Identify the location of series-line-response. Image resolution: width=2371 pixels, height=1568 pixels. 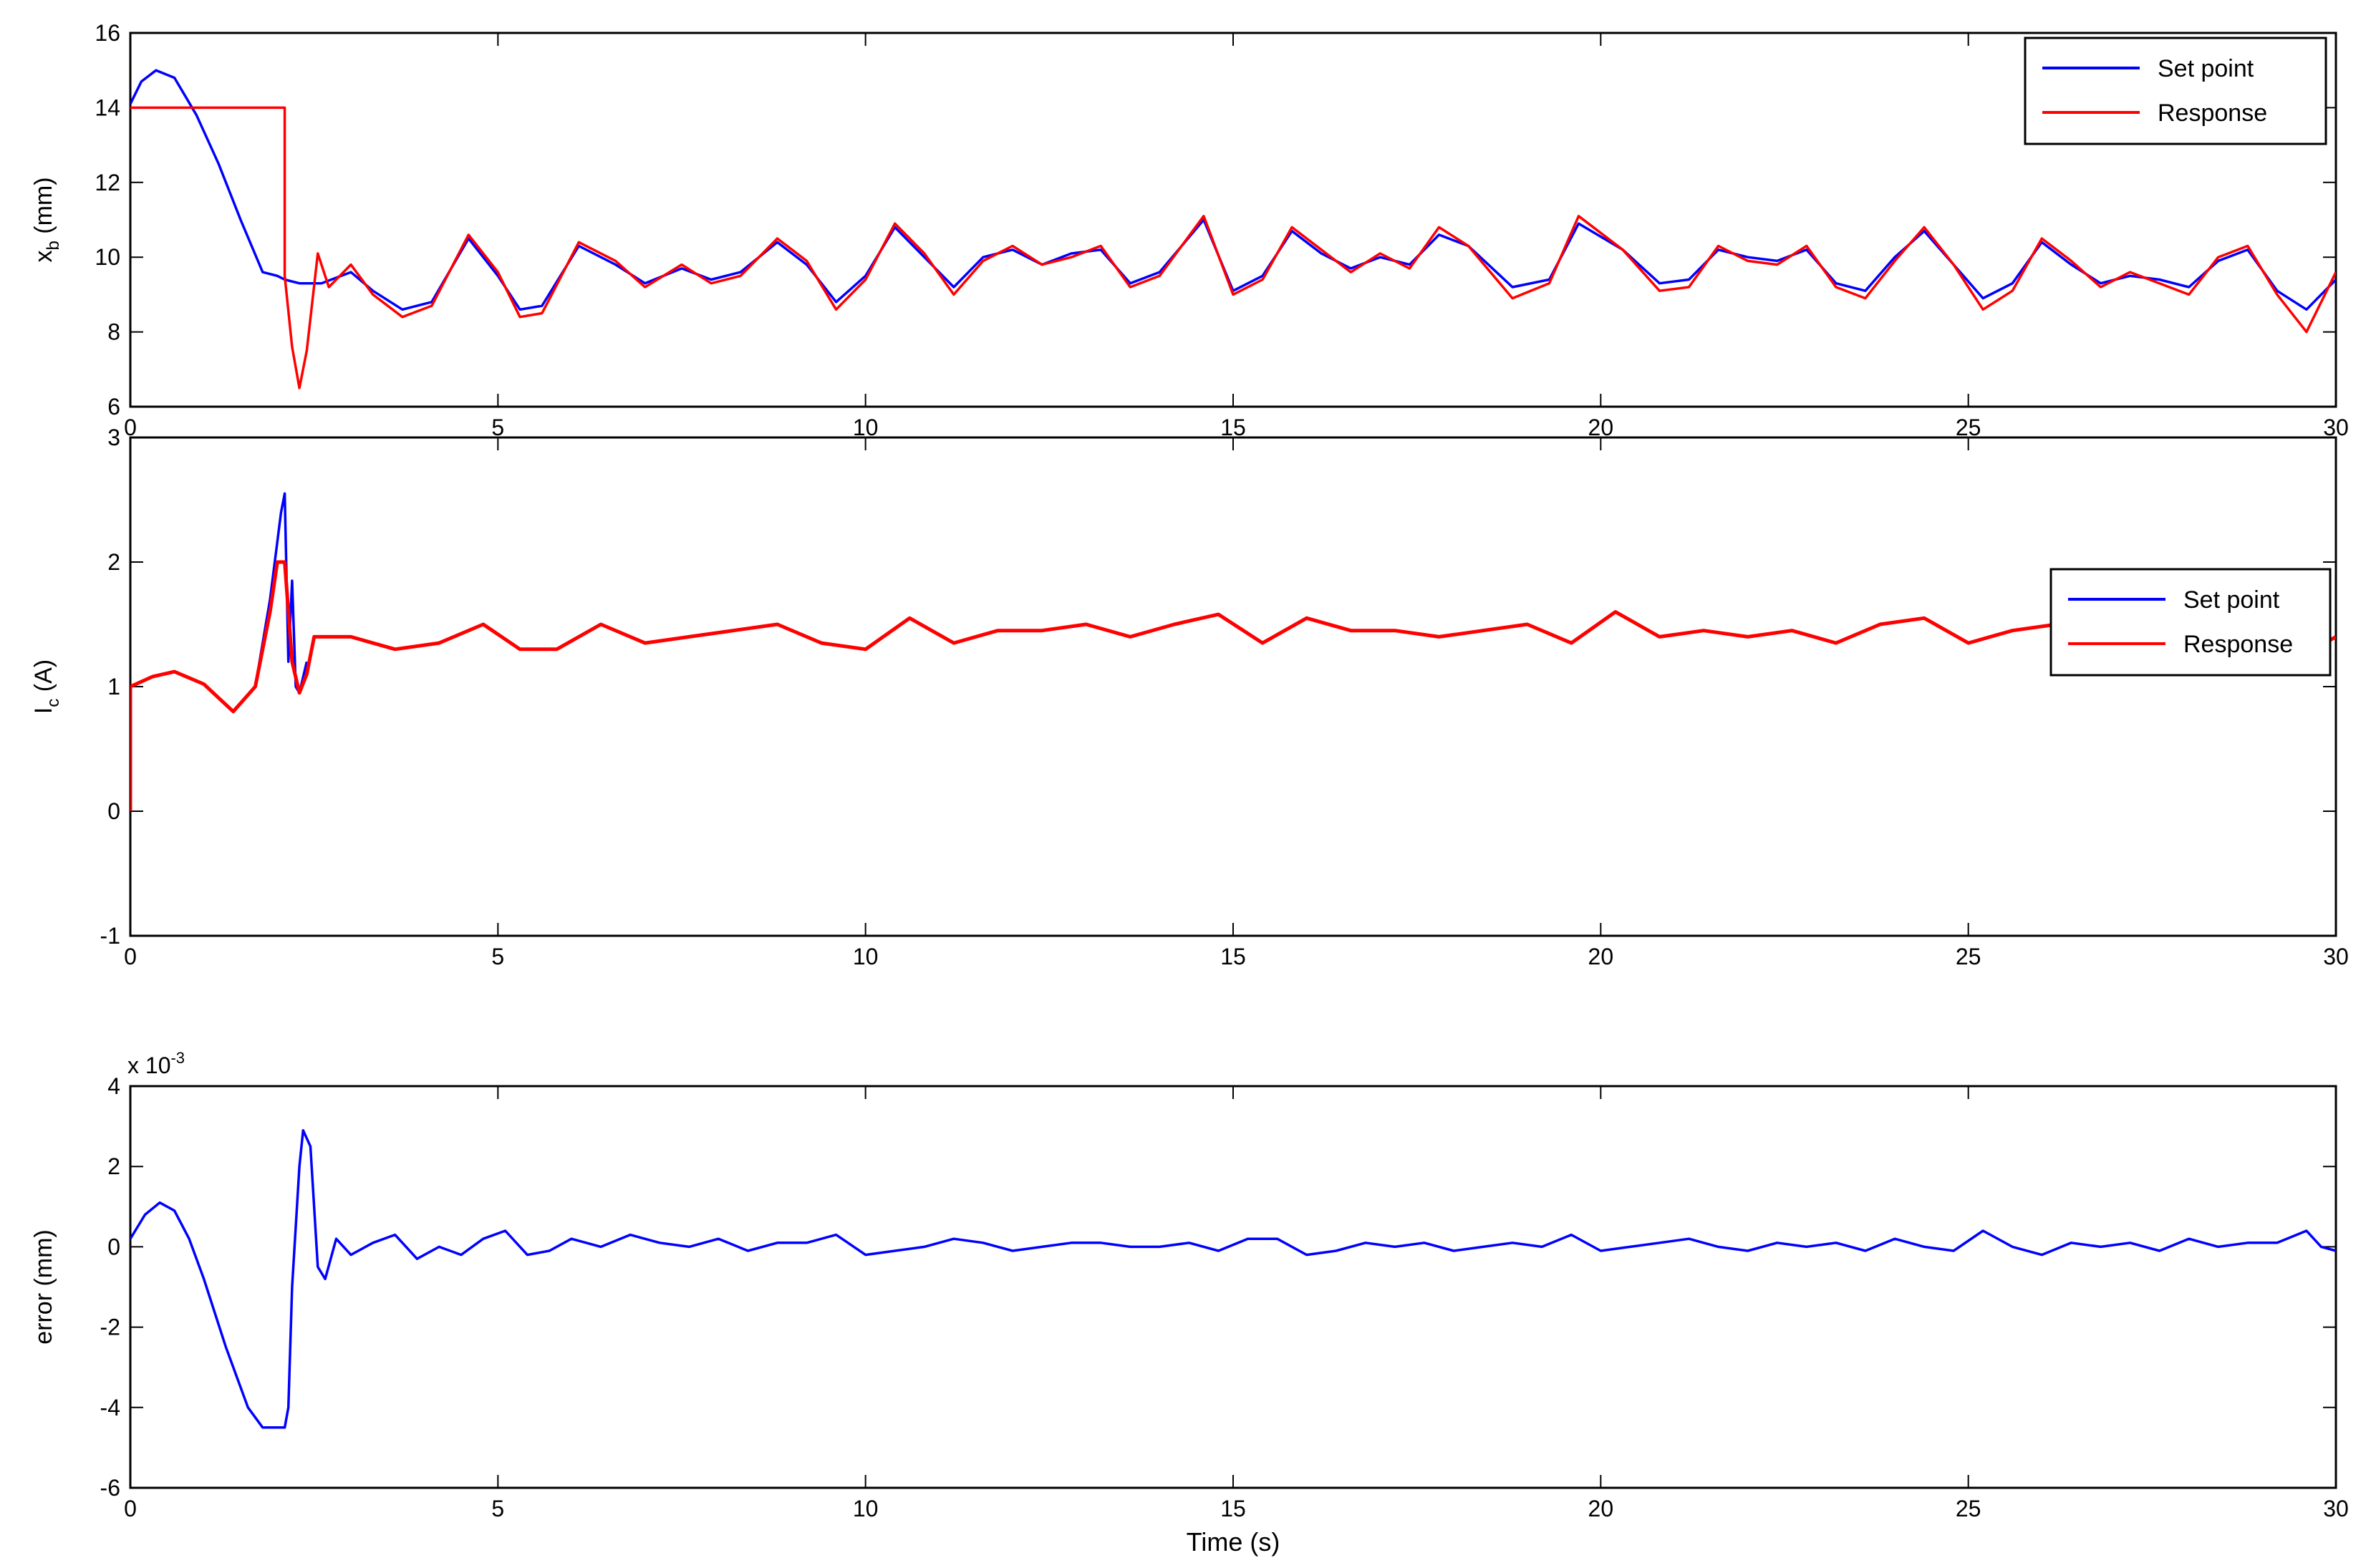
(1233, 685).